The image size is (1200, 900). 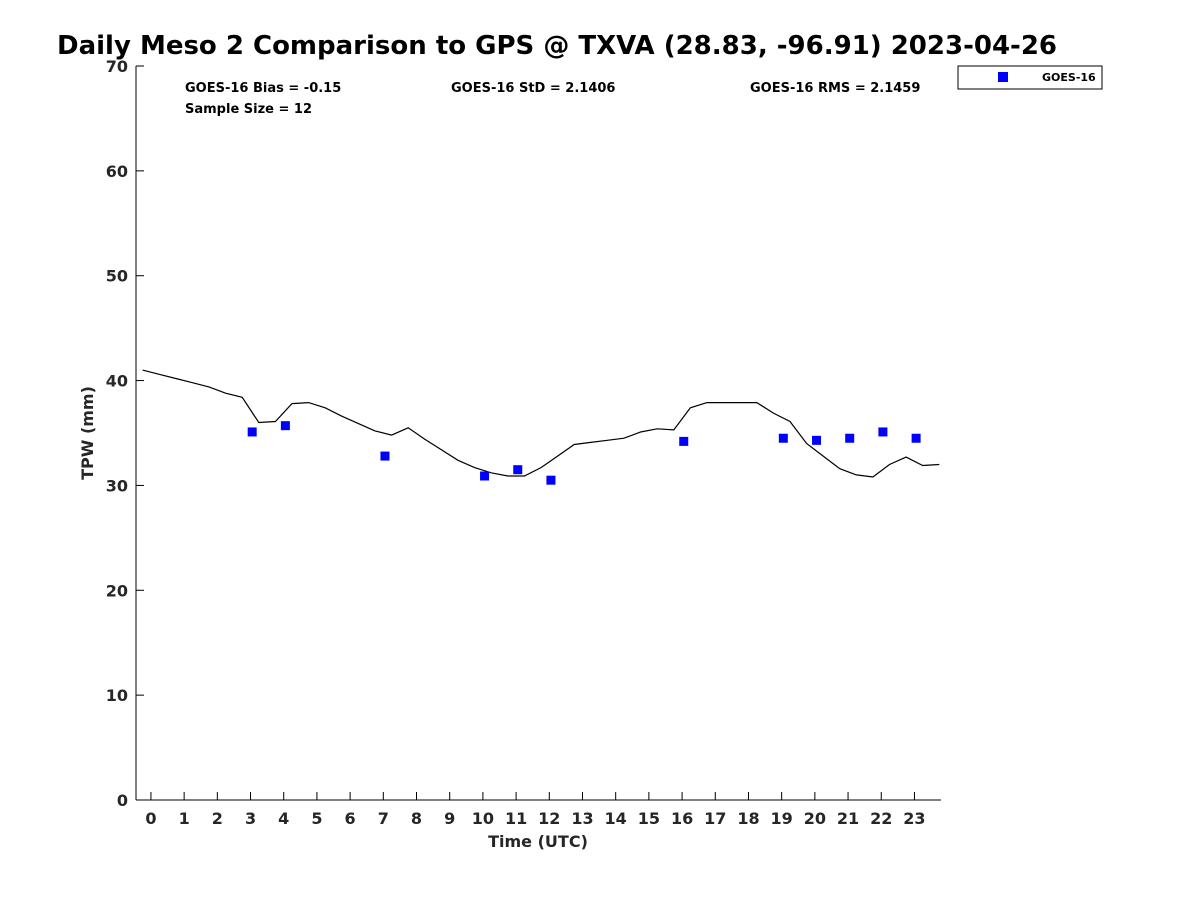 I want to click on y-tick-label: 10, so click(x=117, y=695).